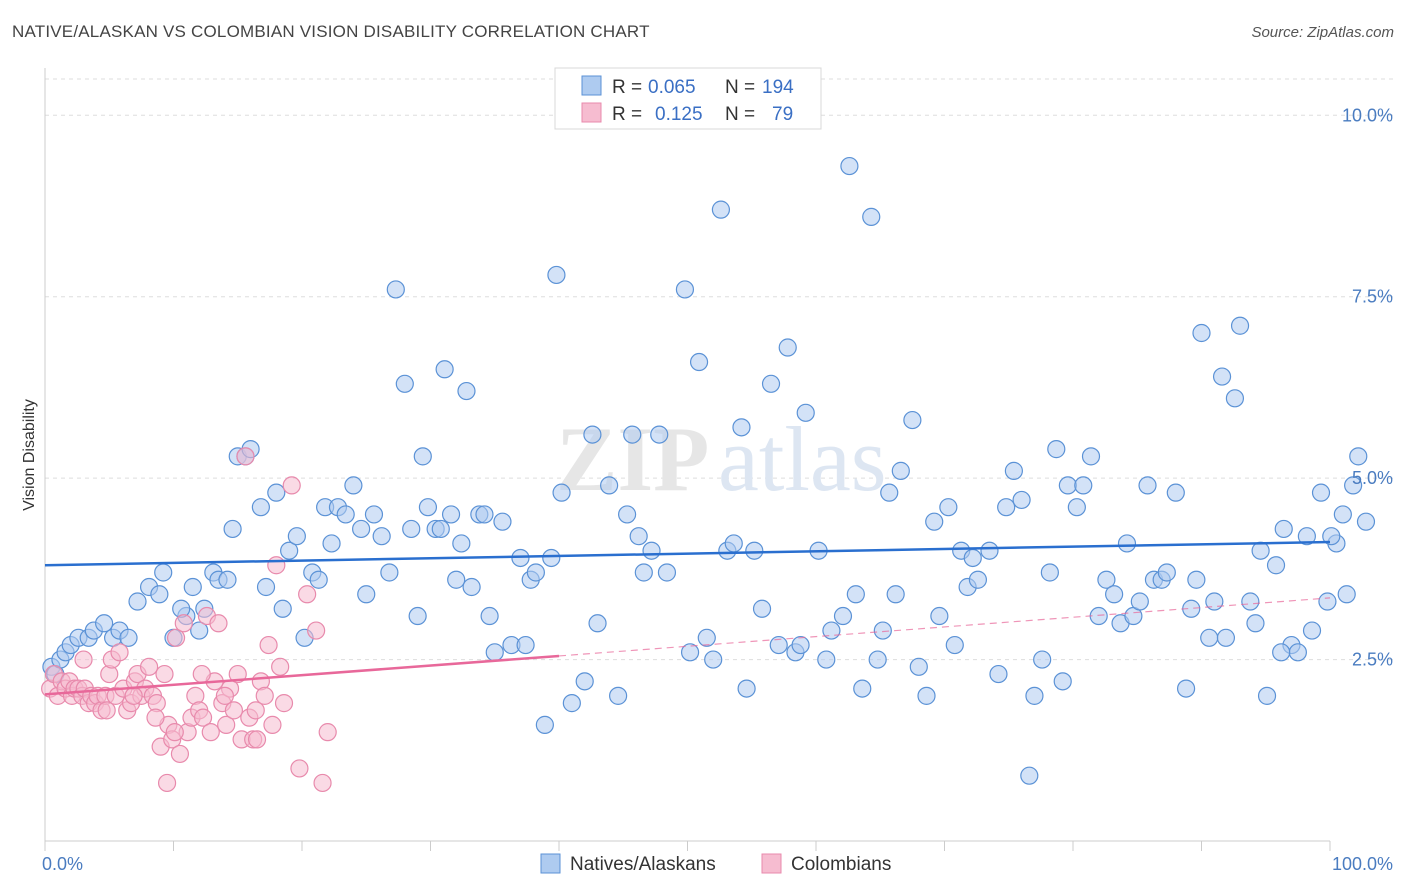  Describe the element at coordinates (1367, 115) in the screenshot. I see `y-tick-label-3: 10.0%` at that location.